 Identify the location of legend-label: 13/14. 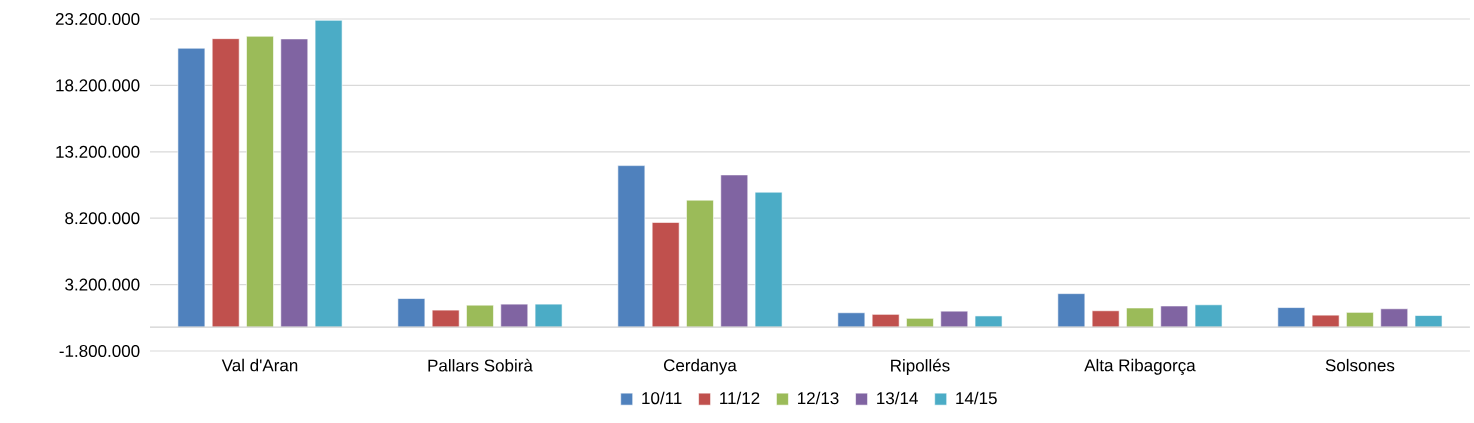
(897, 398).